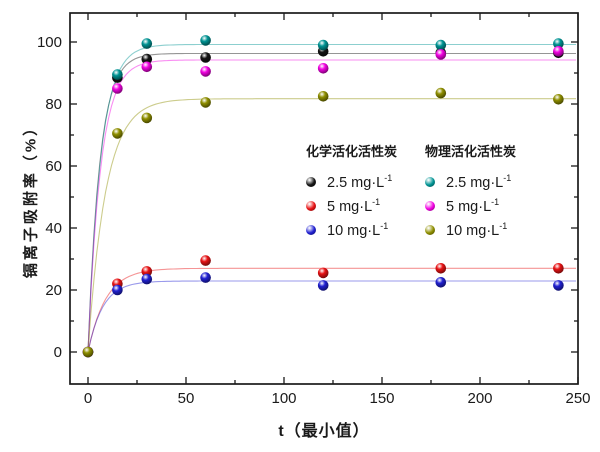 The height and width of the screenshot is (452, 600). Describe the element at coordinates (53, 104) in the screenshot. I see `y-tick-label: 80` at that location.